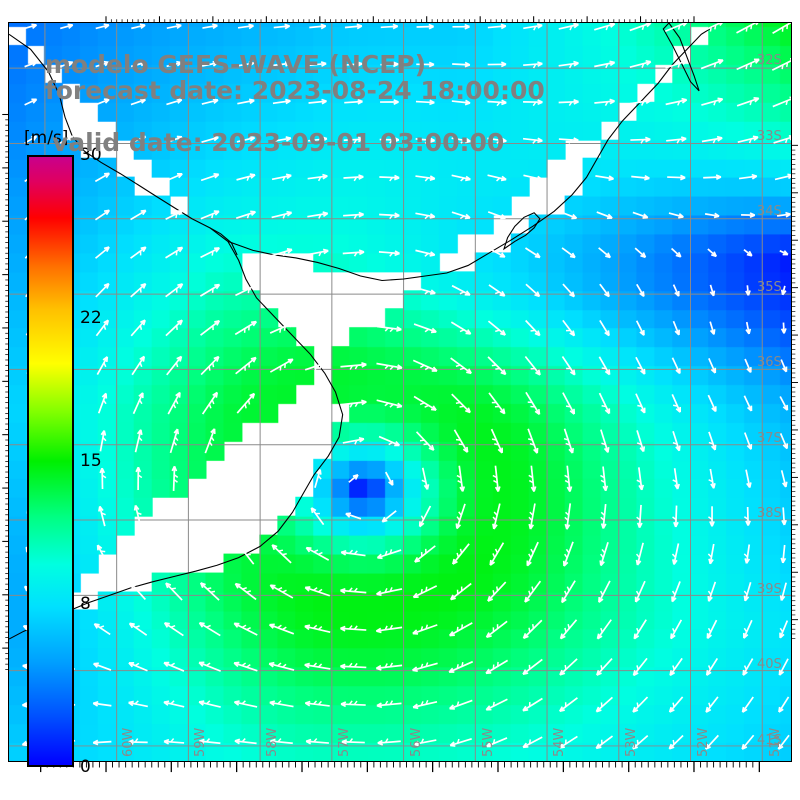 Image resolution: width=800 pixels, height=800 pixels. I want to click on axis-ticks-right, so click(795, 391).